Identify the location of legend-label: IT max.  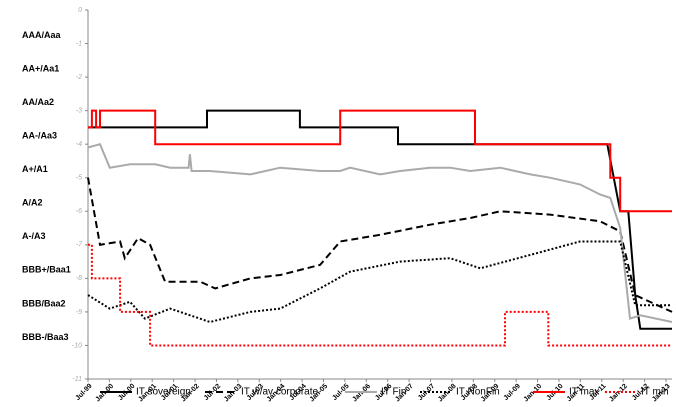
(584, 392).